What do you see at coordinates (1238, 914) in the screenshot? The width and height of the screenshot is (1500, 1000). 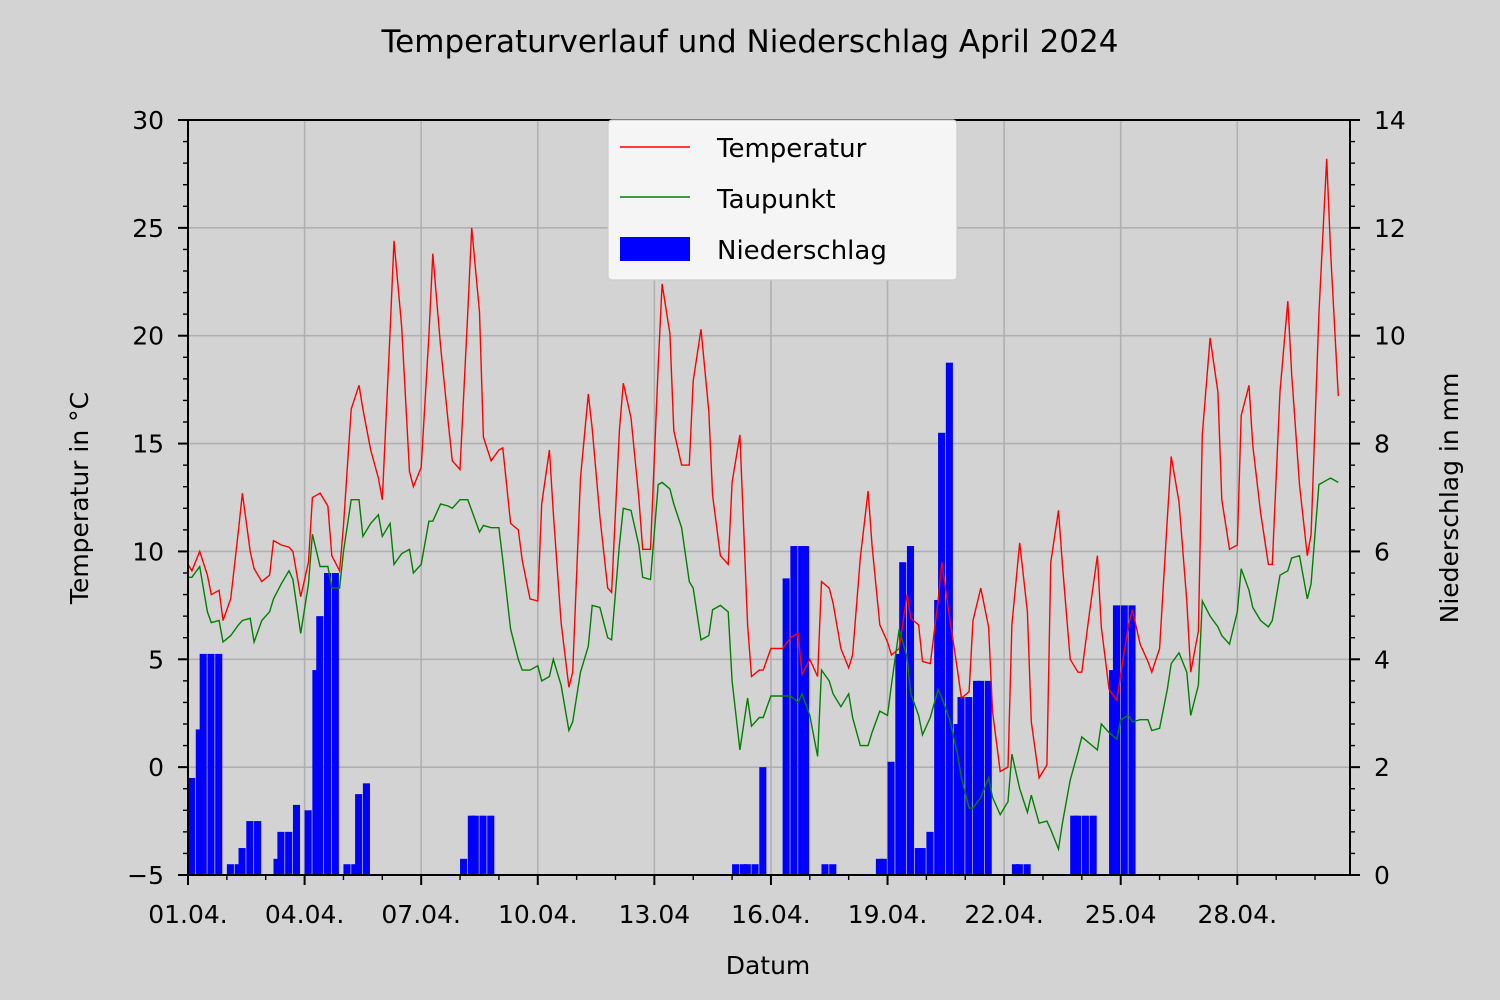 I see `x-tick-label: 28.04.` at bounding box center [1238, 914].